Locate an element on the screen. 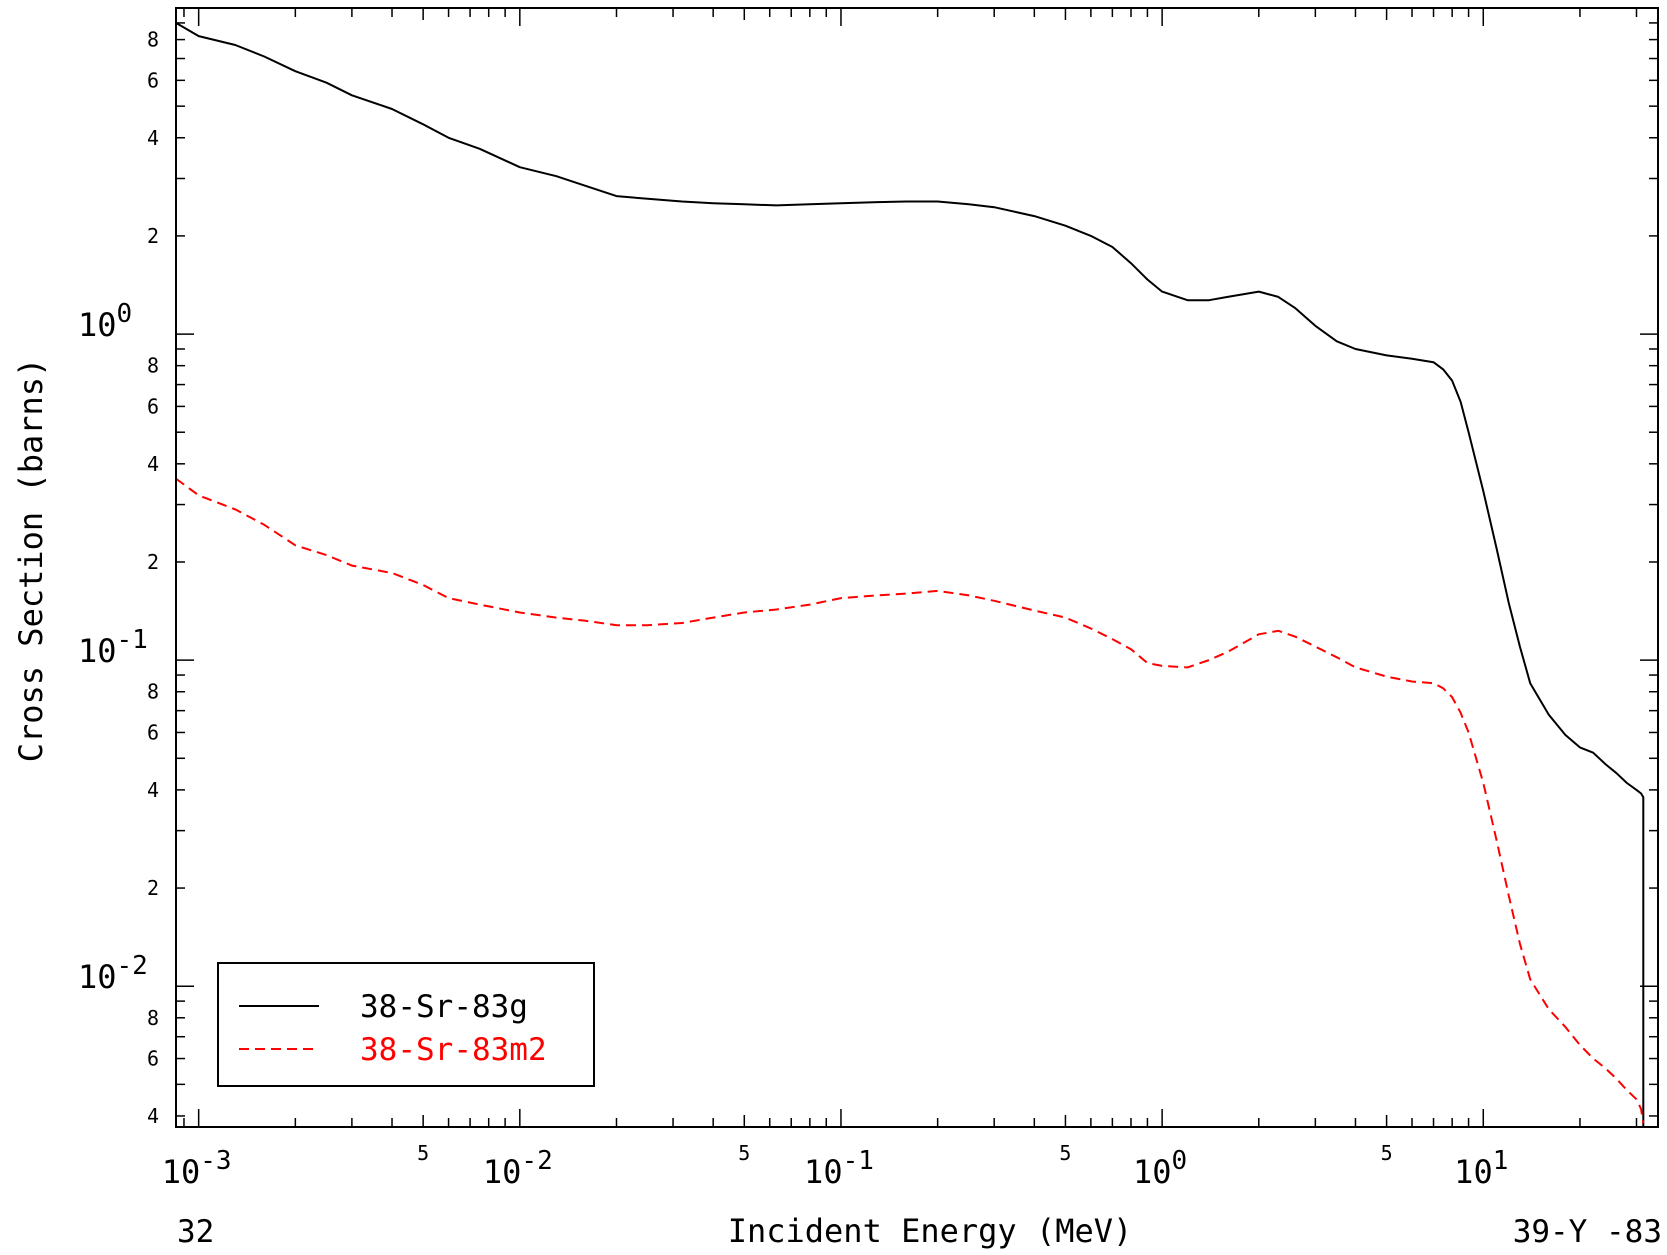 The image size is (1667, 1255). x-tick-label: 10¹ is located at coordinates (1481, 1168).